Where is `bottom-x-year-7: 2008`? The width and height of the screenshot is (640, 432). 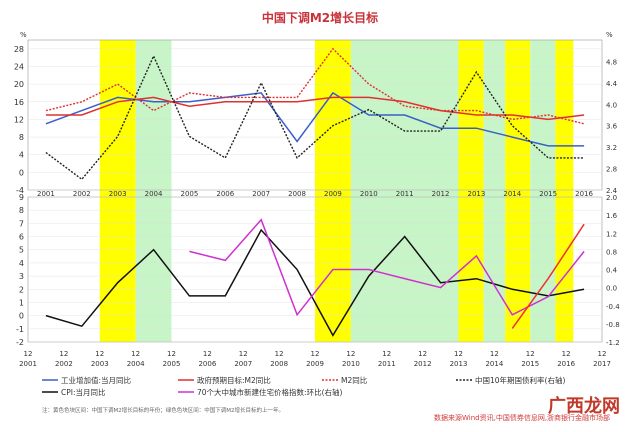
bottom-x-year-7: 2008 is located at coordinates (279, 364).